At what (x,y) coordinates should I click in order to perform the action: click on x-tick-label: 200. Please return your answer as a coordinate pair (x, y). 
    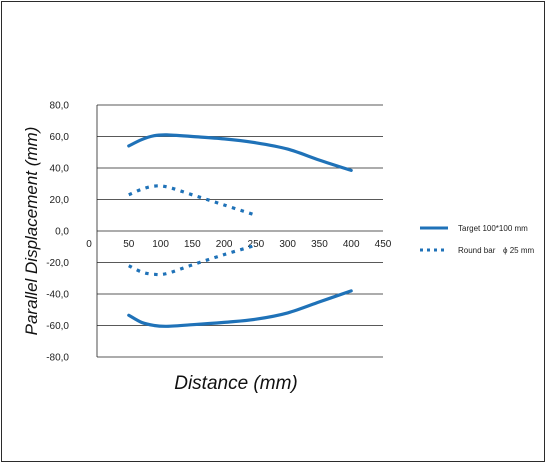
    Looking at the image, I should click on (224, 244).